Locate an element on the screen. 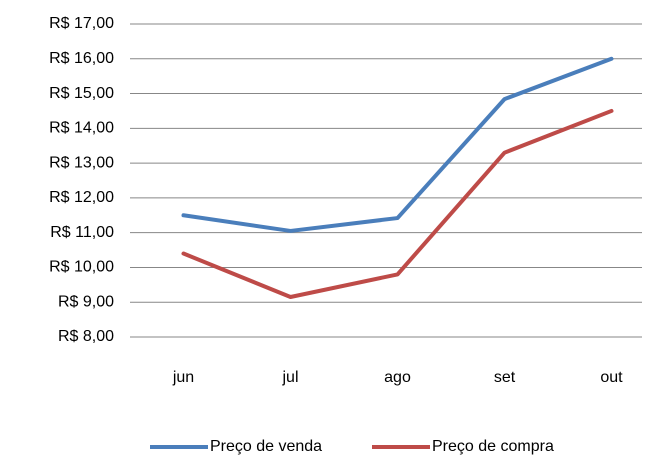 Image resolution: width=670 pixels, height=459 pixels. y-tick-label: R$ 14,00 is located at coordinates (81, 128).